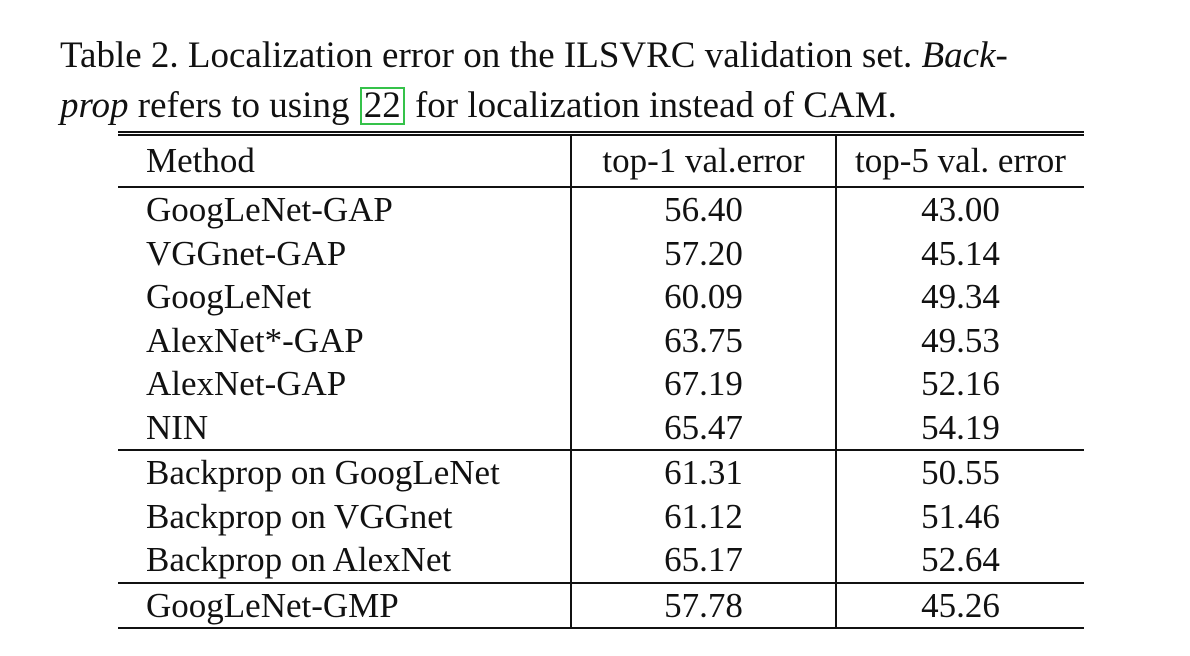 The height and width of the screenshot is (656, 1190). I want to click on citation-link: 22, so click(382, 105).